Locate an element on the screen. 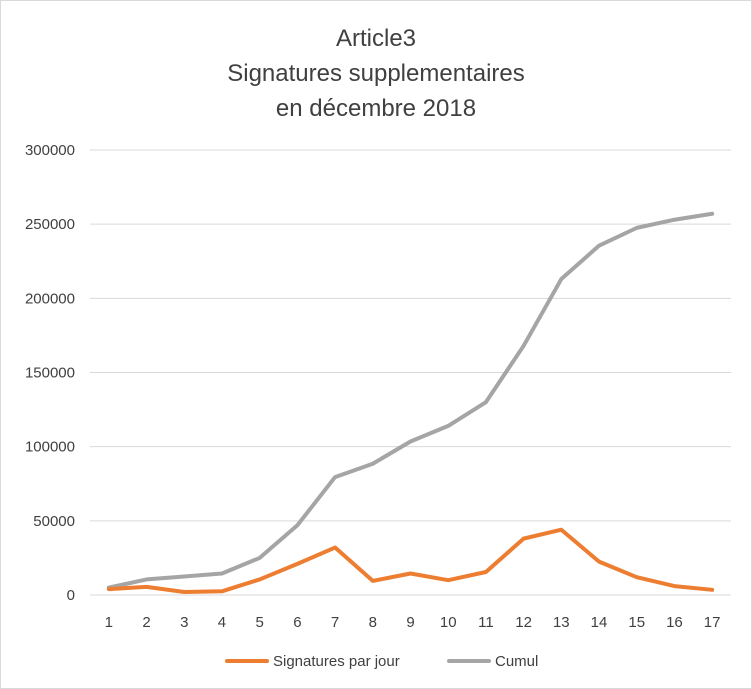  legend: Signatures par jour Cumul is located at coordinates (381, 661).